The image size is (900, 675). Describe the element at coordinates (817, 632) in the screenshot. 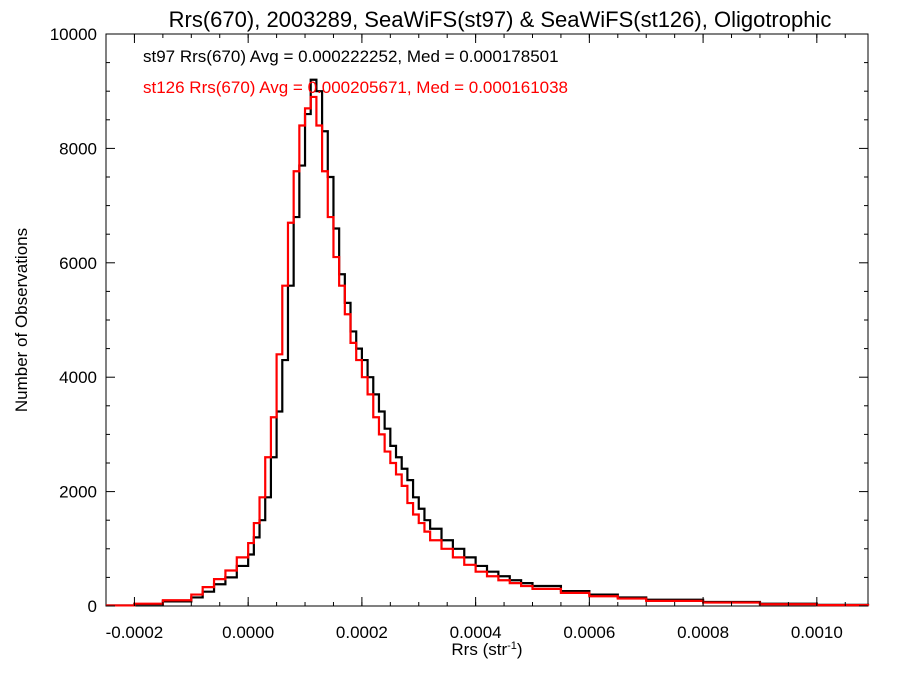

I see `x-tick-label: 0.0010` at that location.